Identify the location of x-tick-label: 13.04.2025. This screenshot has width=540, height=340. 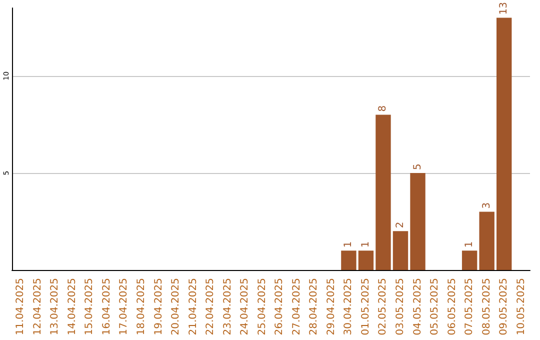
(55, 307).